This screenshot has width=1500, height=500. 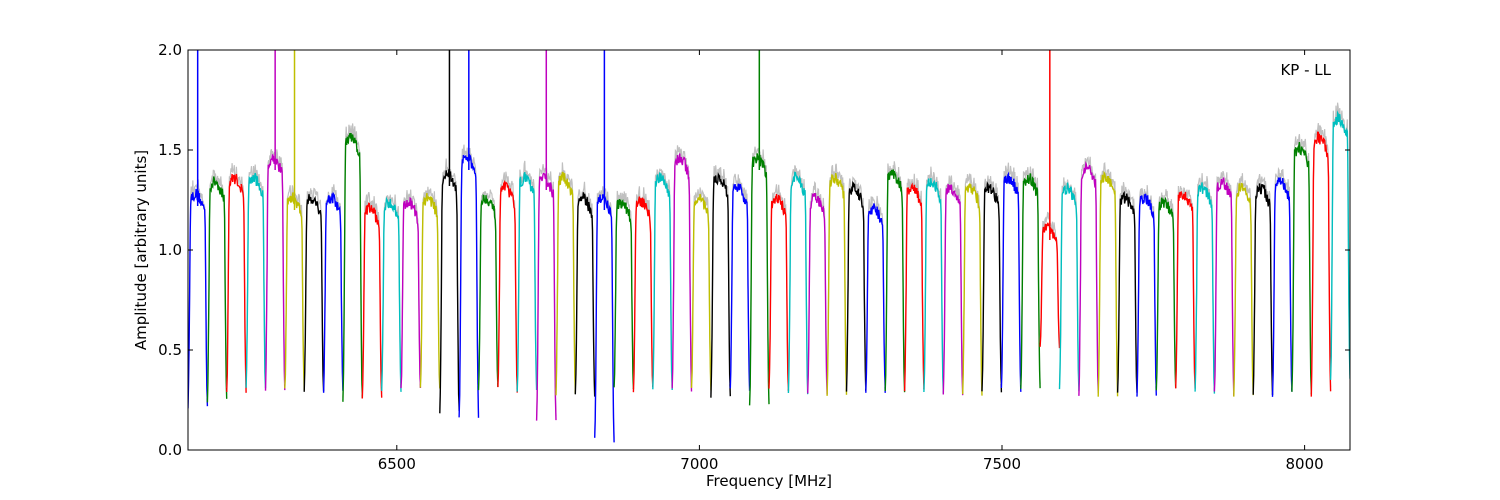 I want to click on y-tick-label-3: 1.5, so click(x=170, y=150).